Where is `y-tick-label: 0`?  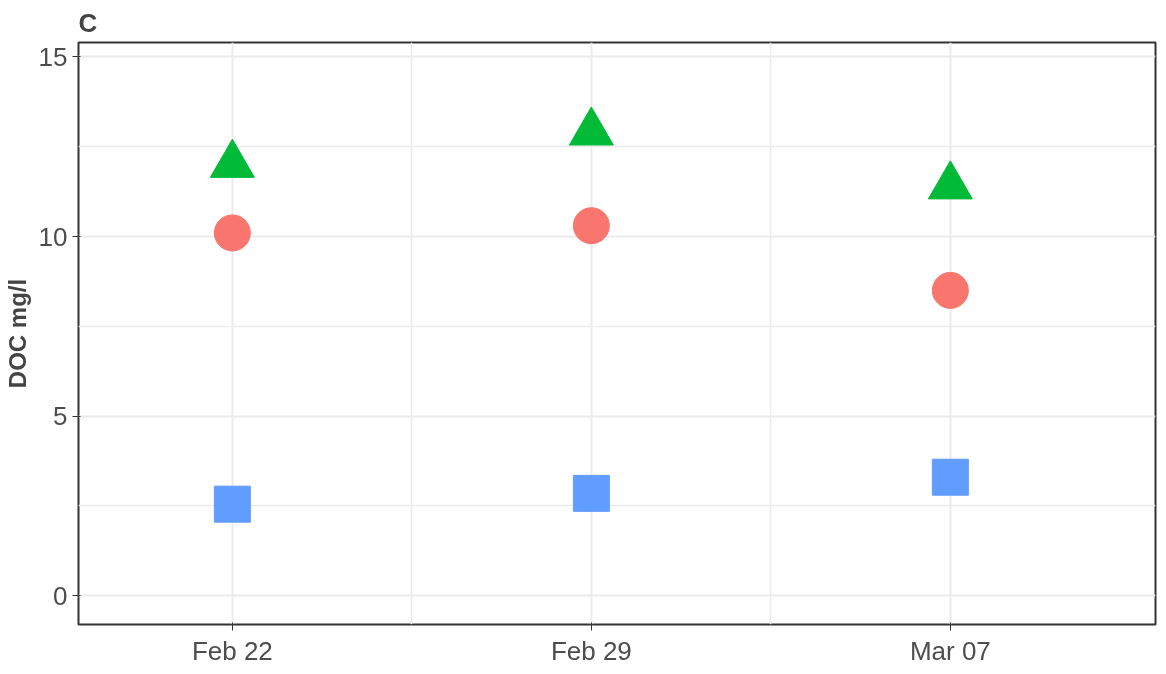
y-tick-label: 0 is located at coordinates (60, 595).